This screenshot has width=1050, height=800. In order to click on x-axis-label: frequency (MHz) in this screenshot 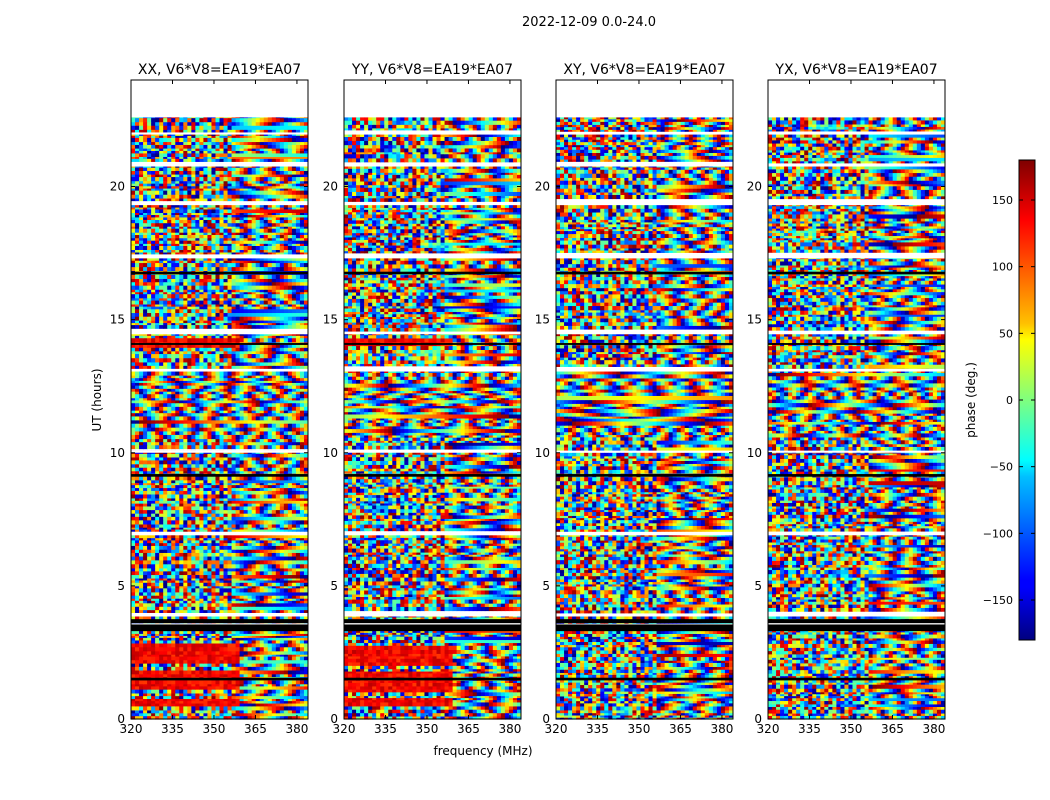, I will do `click(482, 751)`.